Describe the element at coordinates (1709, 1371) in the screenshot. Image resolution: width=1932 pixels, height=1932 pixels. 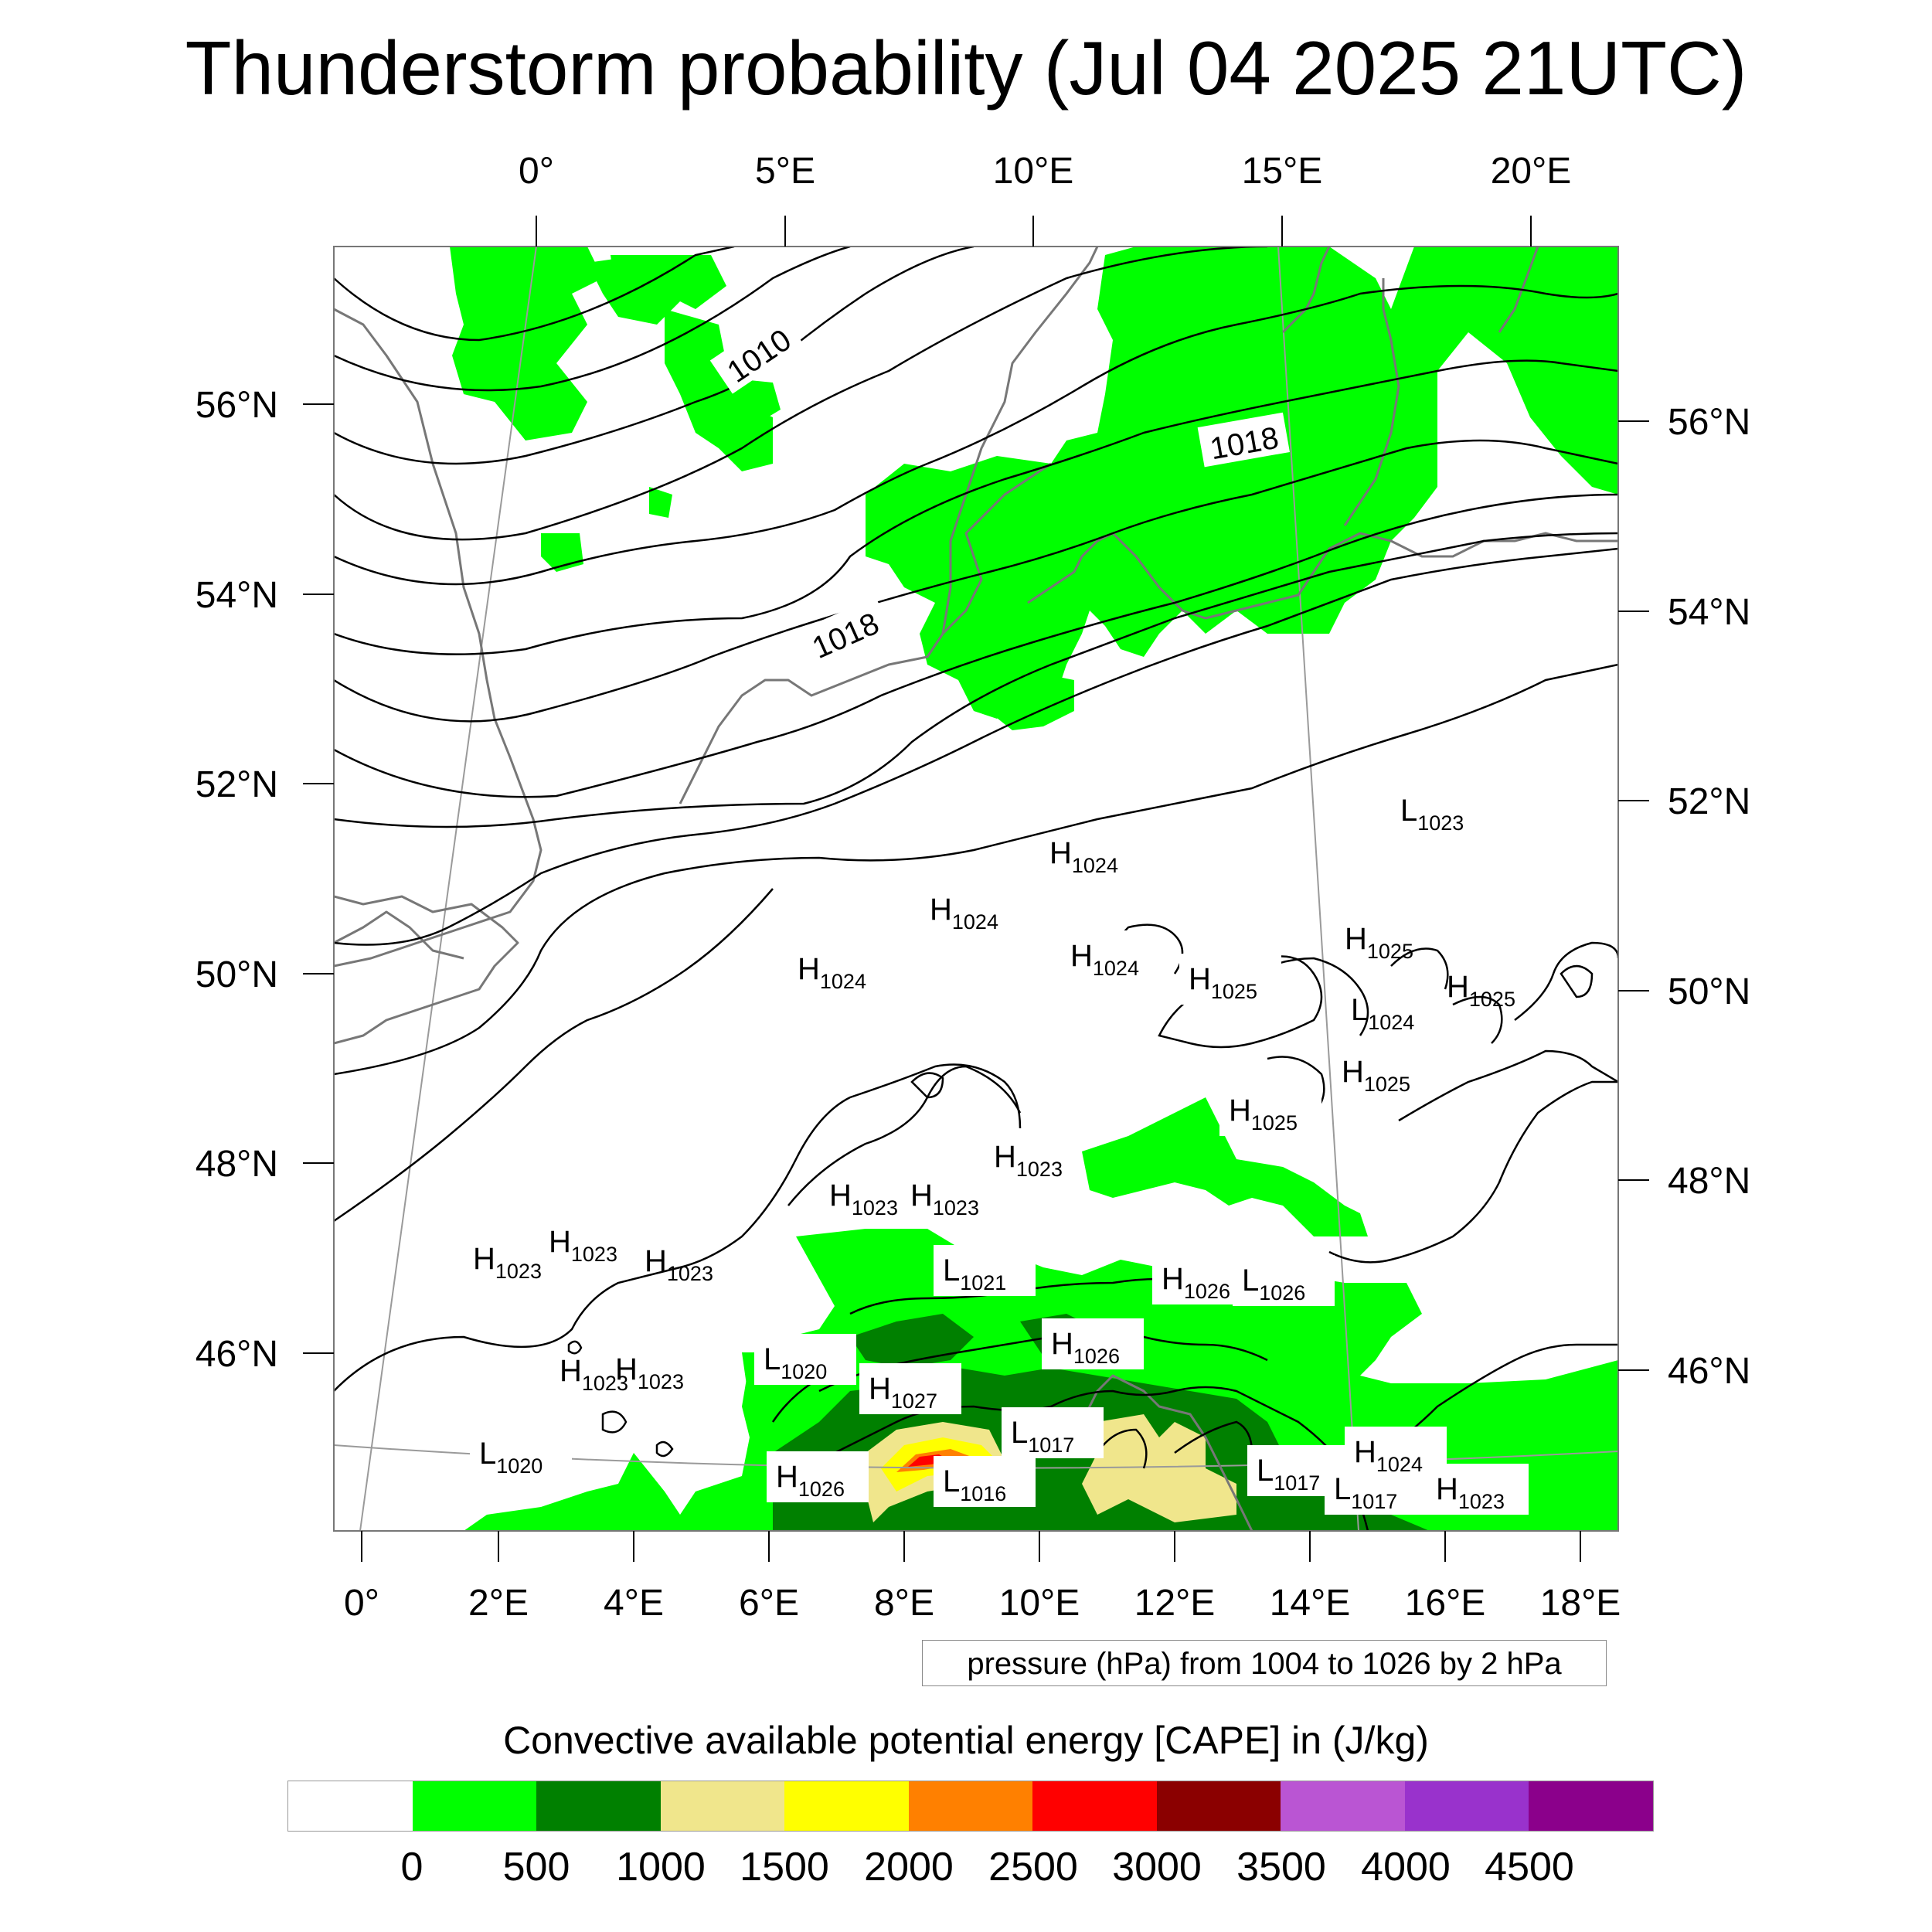
I see `right-axis-label: 46°N` at that location.